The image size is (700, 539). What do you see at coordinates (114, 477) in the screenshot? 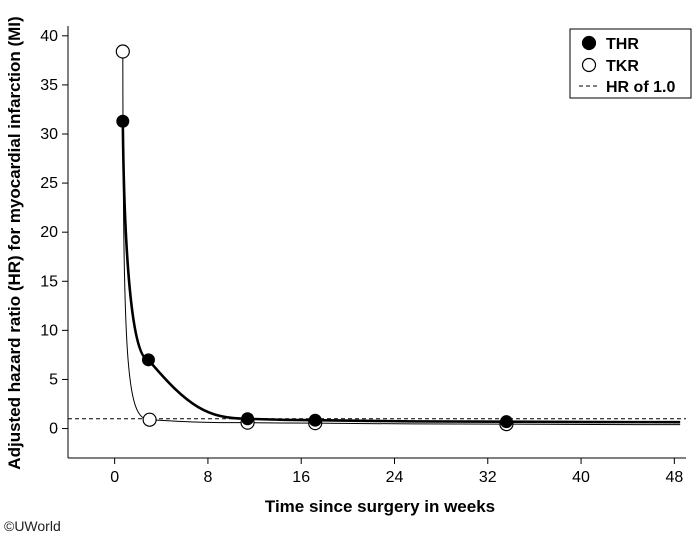
I see `x-tick-label: 0` at bounding box center [114, 477].